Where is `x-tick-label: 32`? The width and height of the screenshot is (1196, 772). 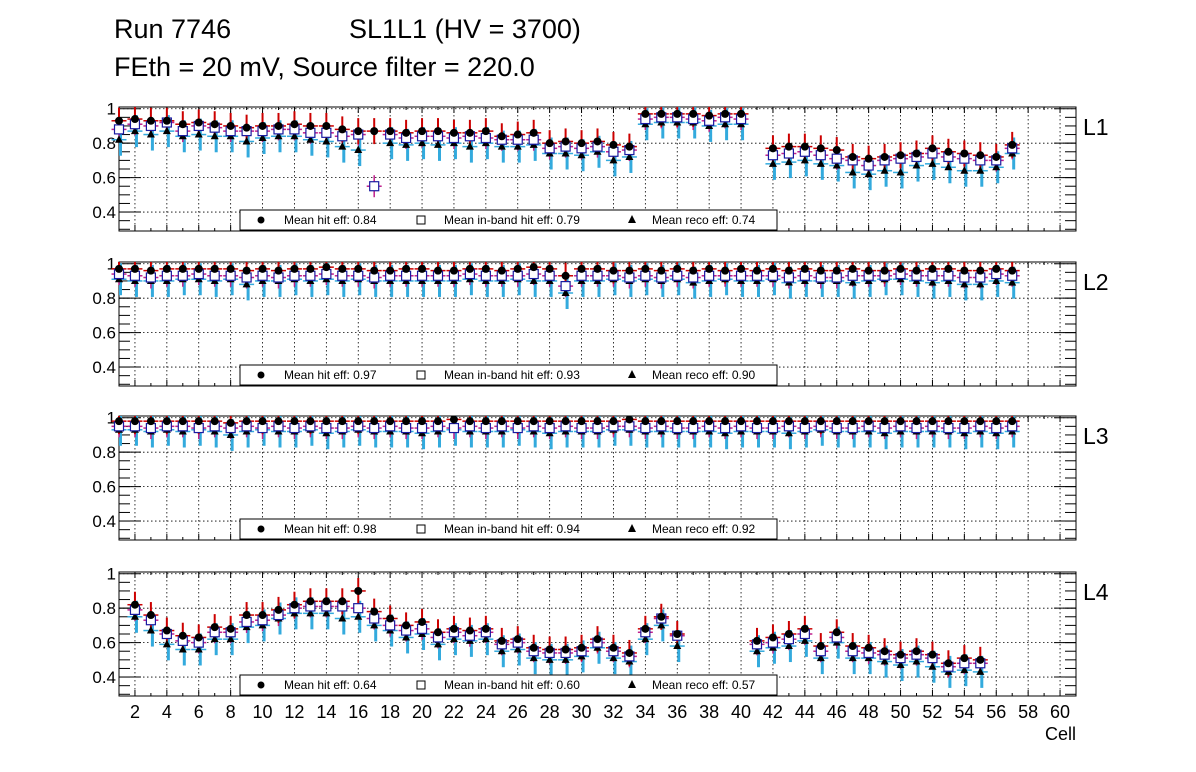
x-tick-label: 32 is located at coordinates (613, 712).